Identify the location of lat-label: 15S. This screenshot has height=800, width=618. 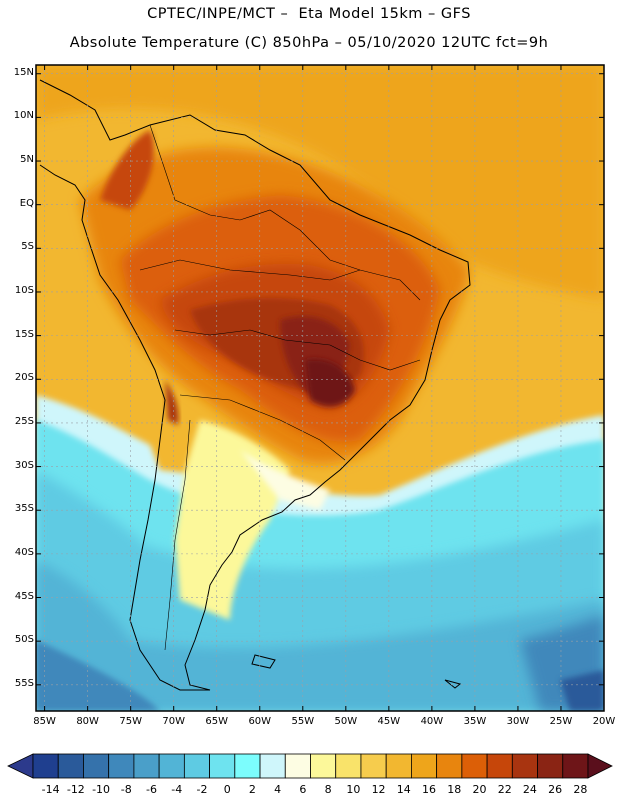
(24, 334).